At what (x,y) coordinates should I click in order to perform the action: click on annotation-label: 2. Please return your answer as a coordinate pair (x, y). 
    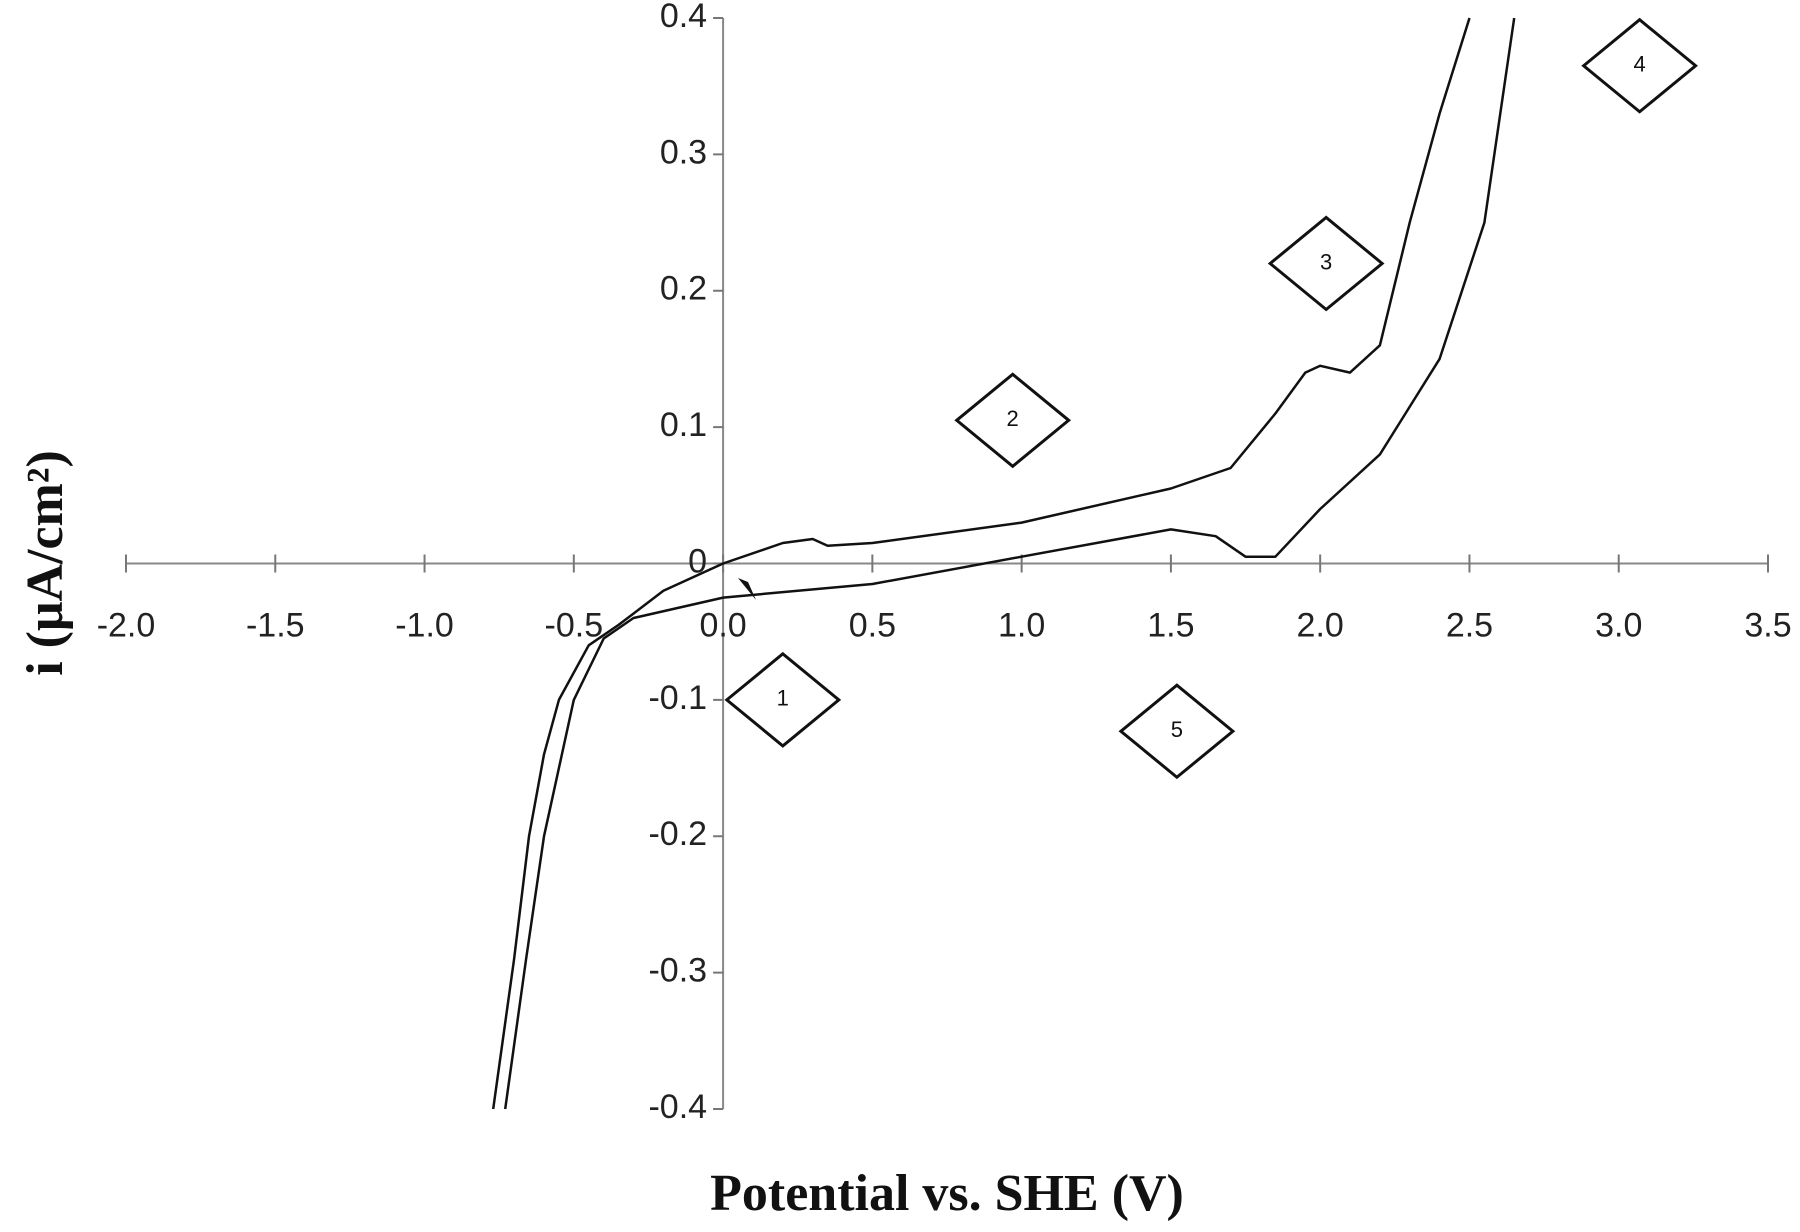
    Looking at the image, I should click on (1013, 418).